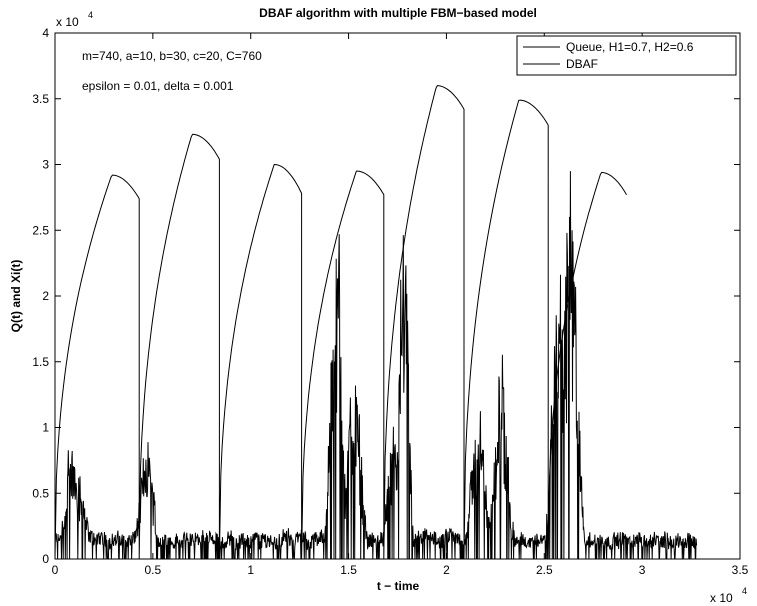 The height and width of the screenshot is (606, 757). I want to click on x-multiplier-base: x 10, so click(721, 598).